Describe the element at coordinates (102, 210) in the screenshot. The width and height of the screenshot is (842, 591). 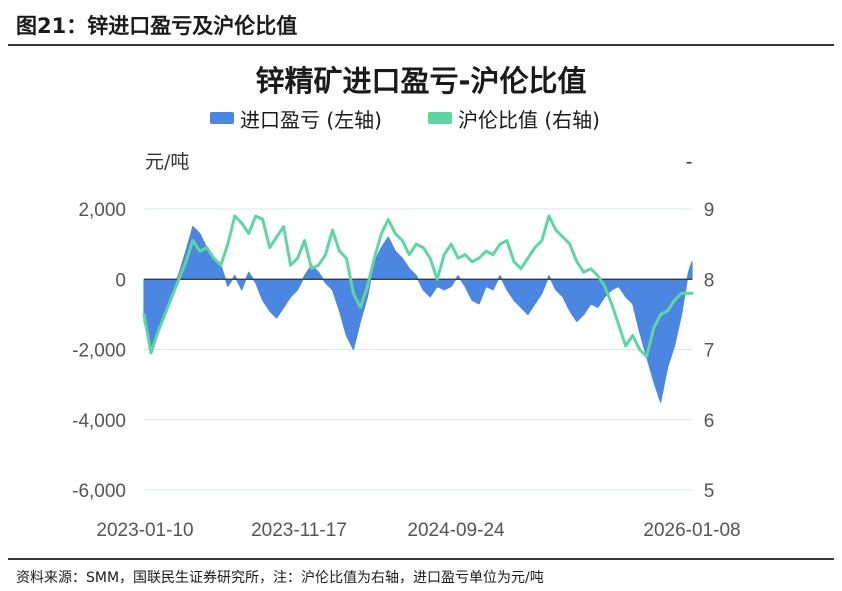
I see `left-axis-tick-label: 2,000` at that location.